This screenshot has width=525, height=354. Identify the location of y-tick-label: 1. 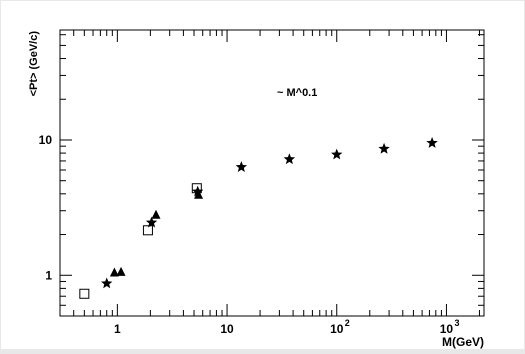
(48, 275).